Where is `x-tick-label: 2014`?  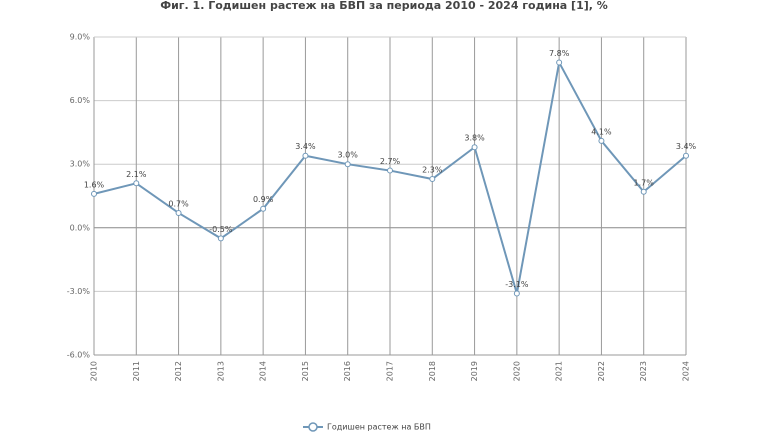 x-tick-label: 2014 is located at coordinates (263, 371).